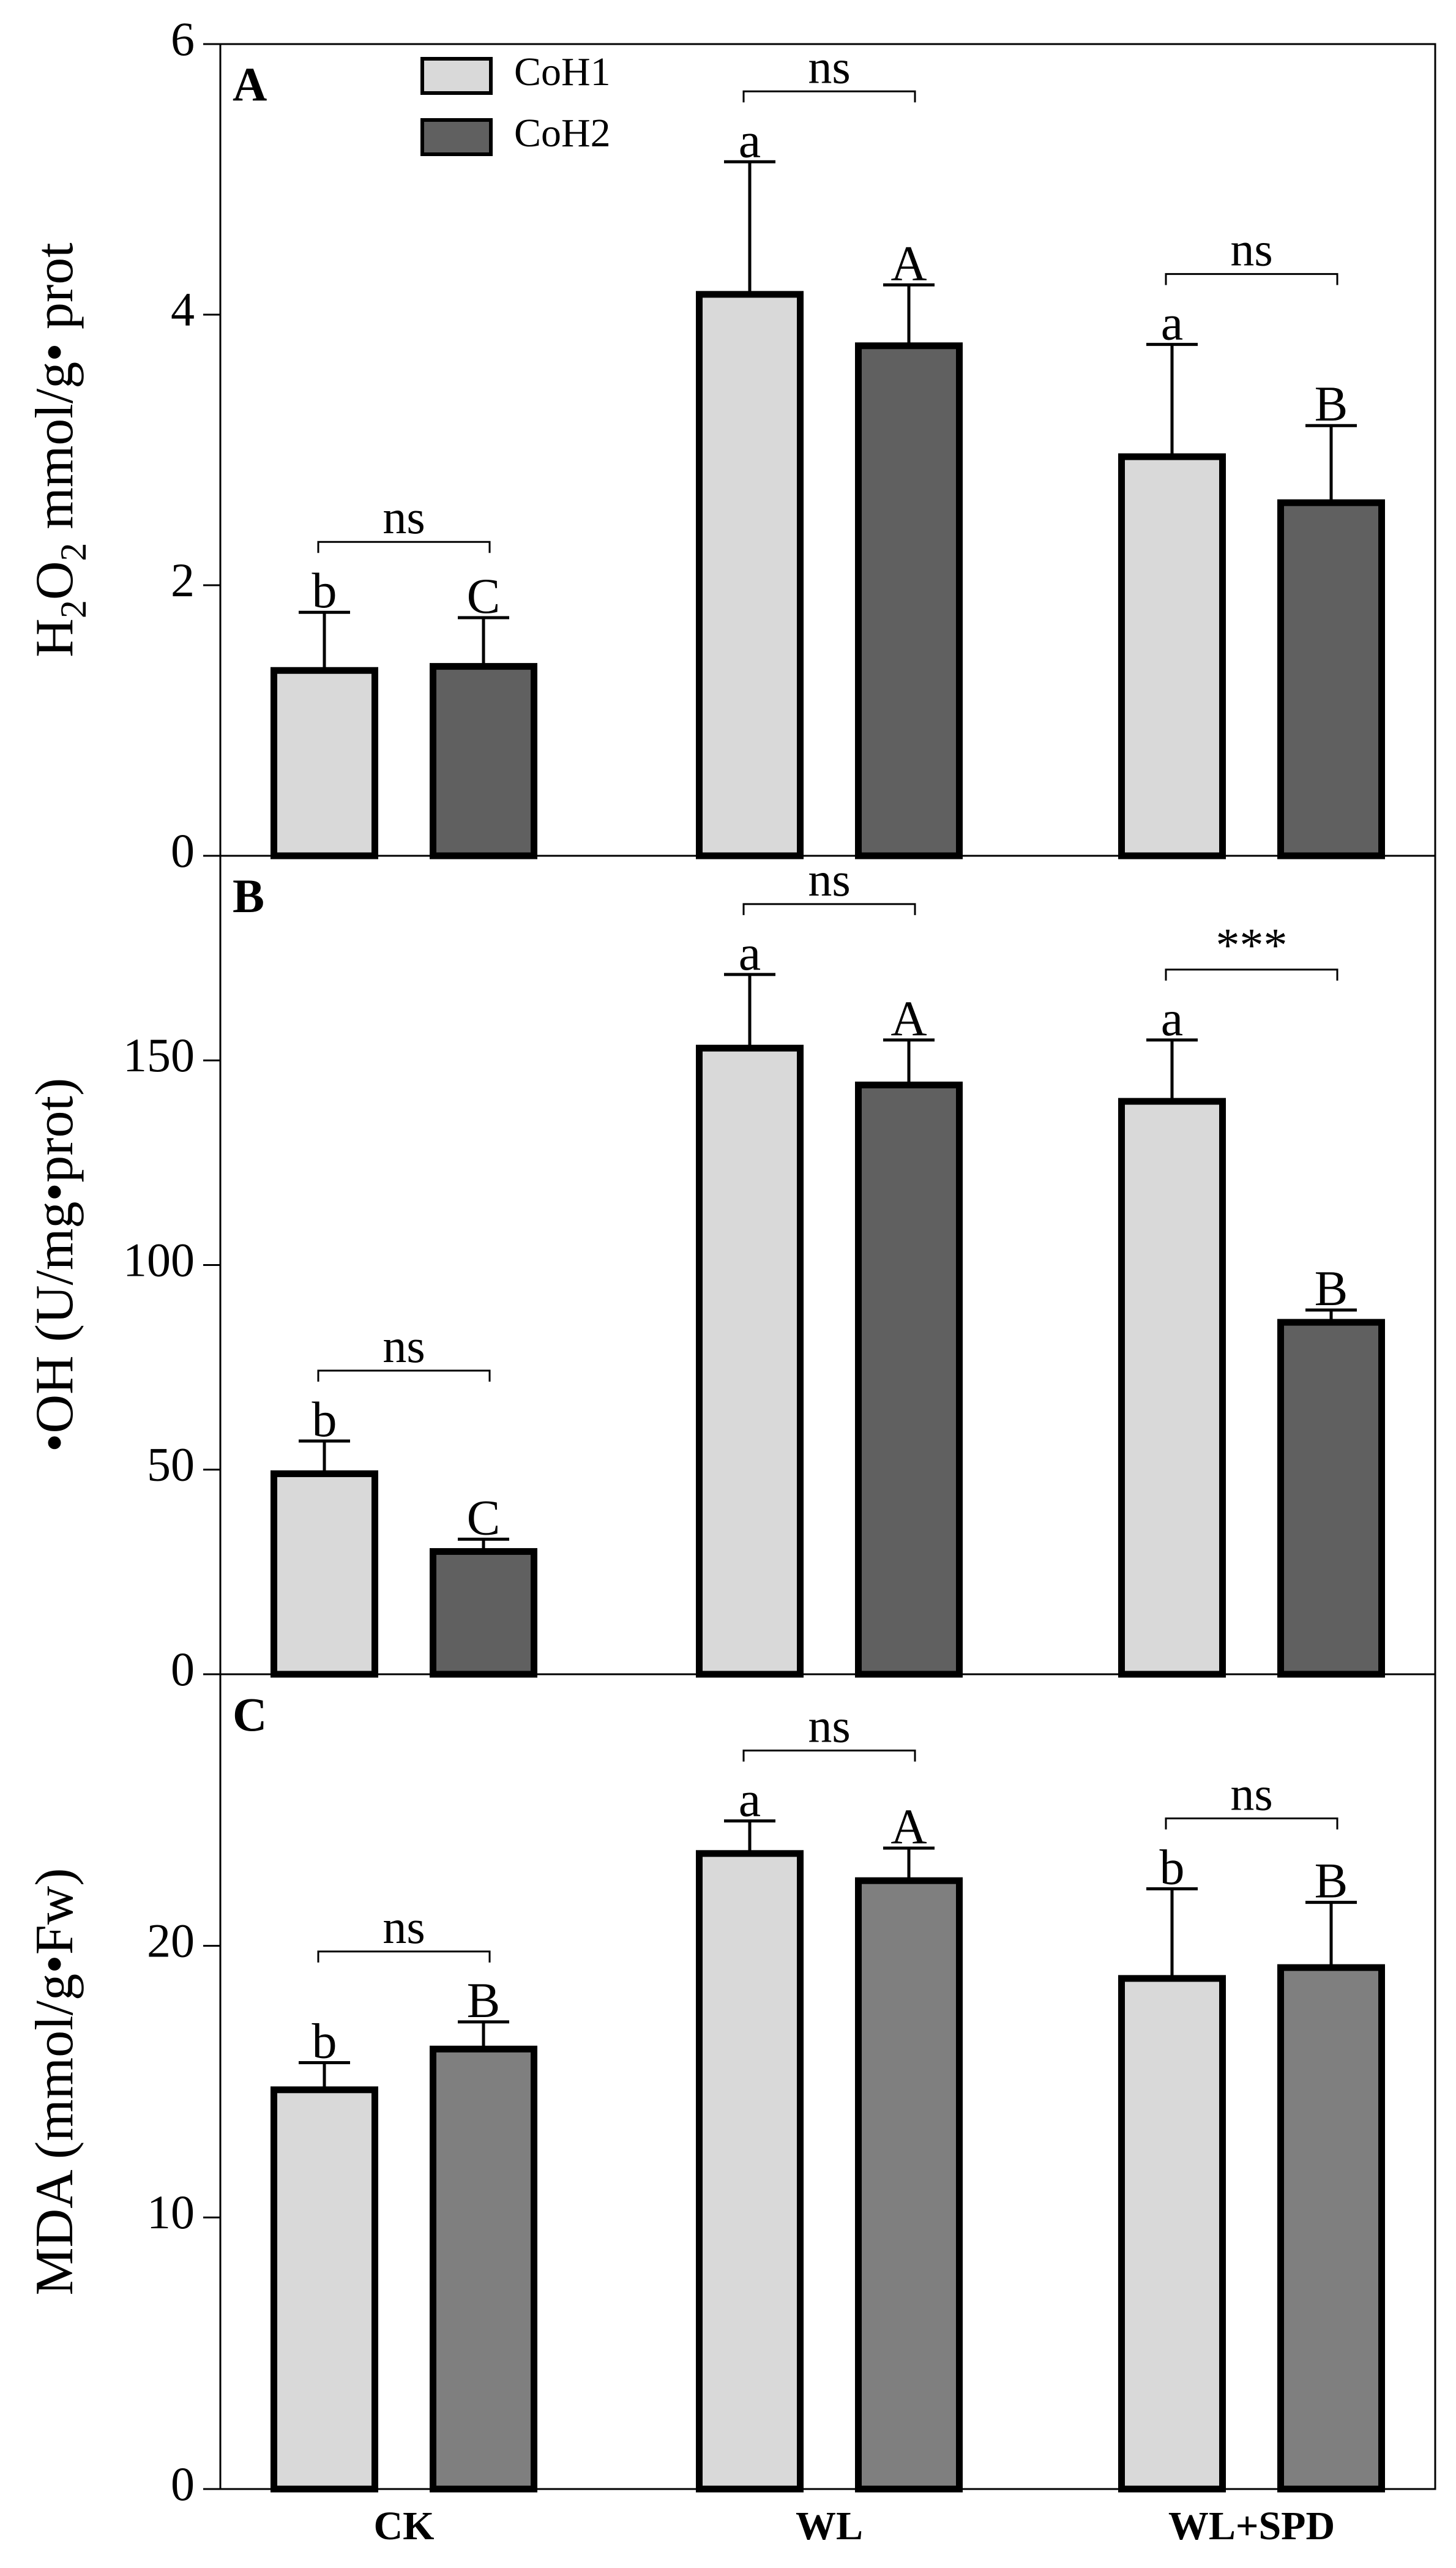 This screenshot has height=2568, width=1456. Describe the element at coordinates (404, 2526) in the screenshot. I see `x-category-label: CK` at that location.